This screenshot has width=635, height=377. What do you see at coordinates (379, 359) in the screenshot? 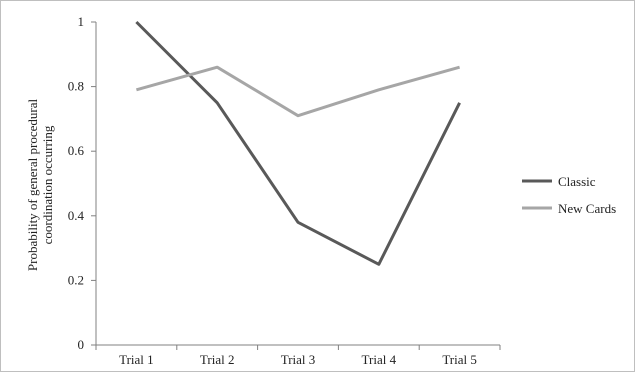
I see `x-tick-label: Trial 4` at bounding box center [379, 359].